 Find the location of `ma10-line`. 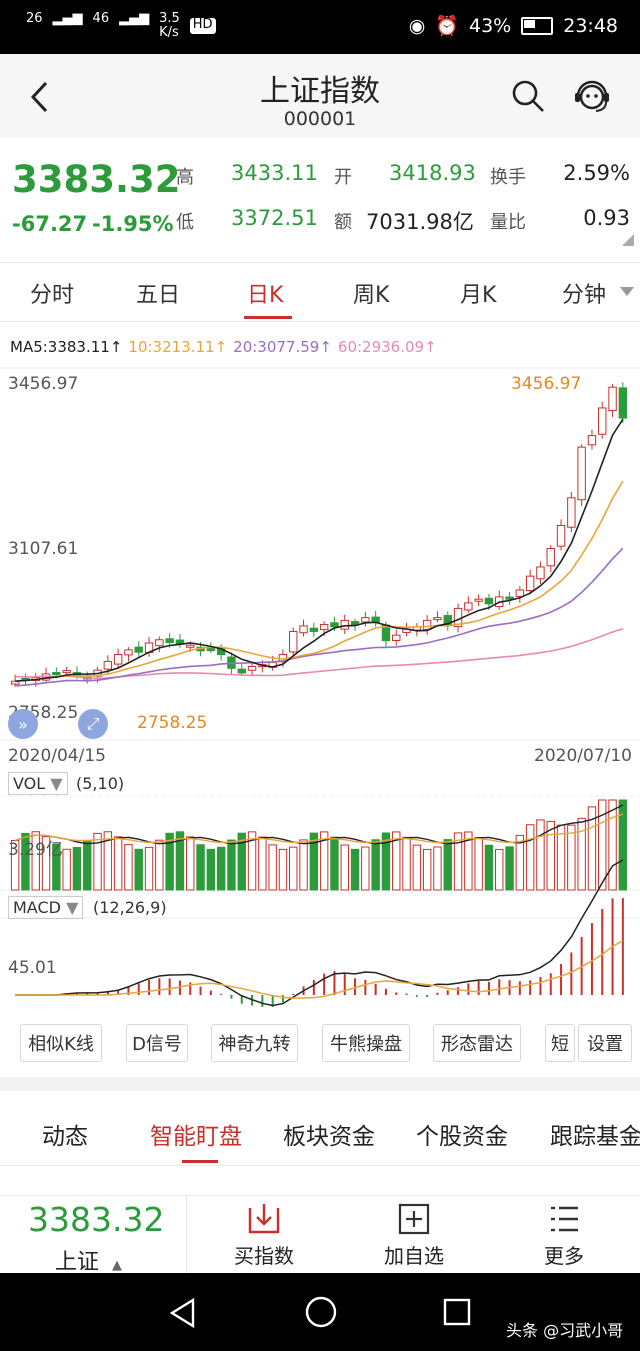

ma10-line is located at coordinates (319, 581).